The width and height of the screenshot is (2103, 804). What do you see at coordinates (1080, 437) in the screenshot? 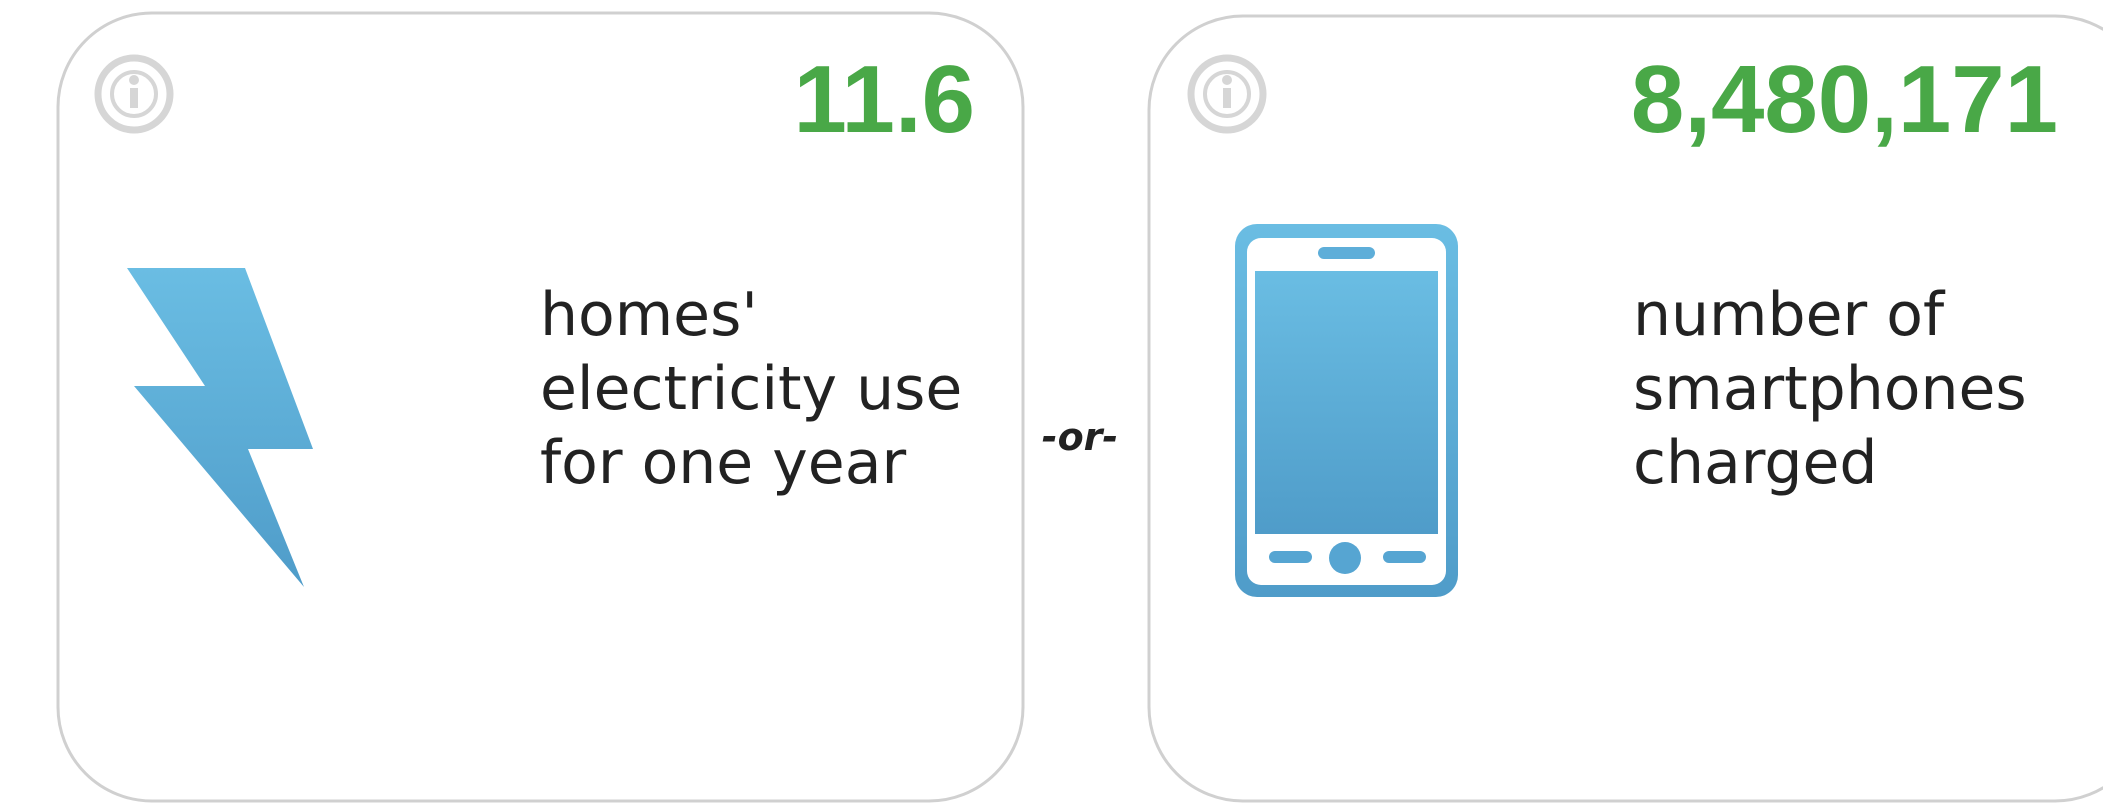
I see `separator: -or-` at bounding box center [1080, 437].